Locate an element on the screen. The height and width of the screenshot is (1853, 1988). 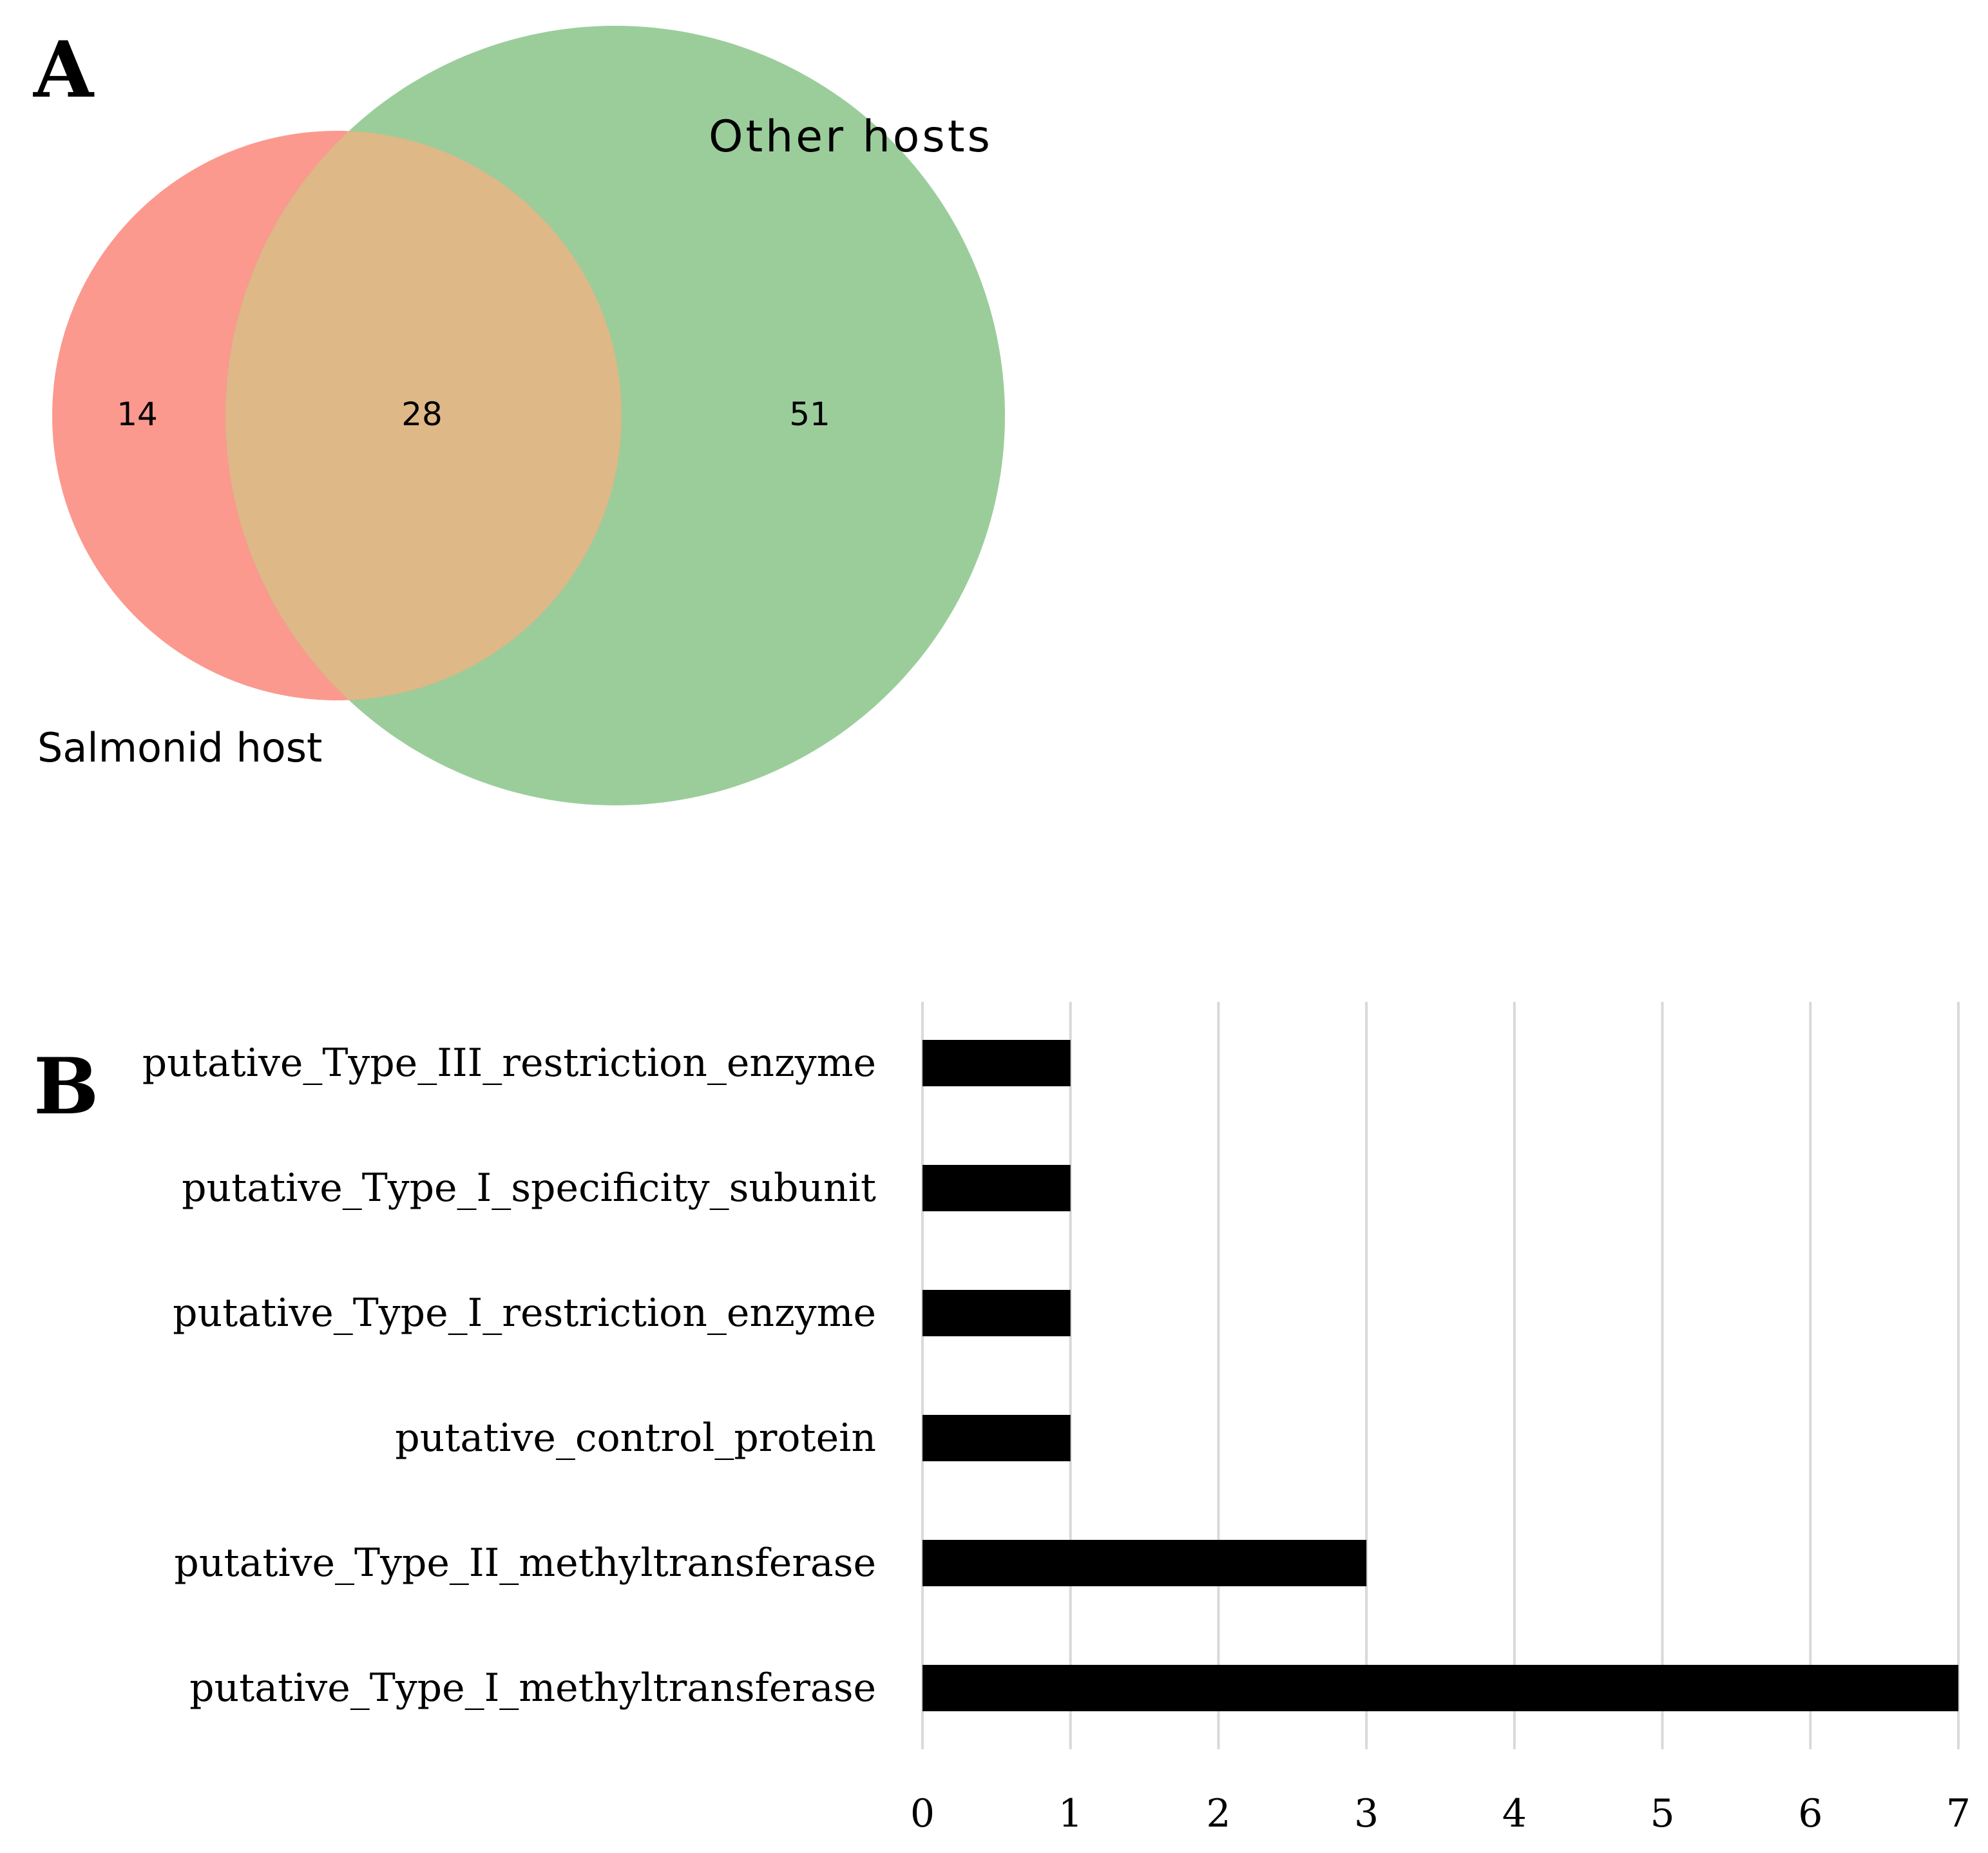
category-label: putative_Type_I_restriction_enzyme is located at coordinates (524, 1313).